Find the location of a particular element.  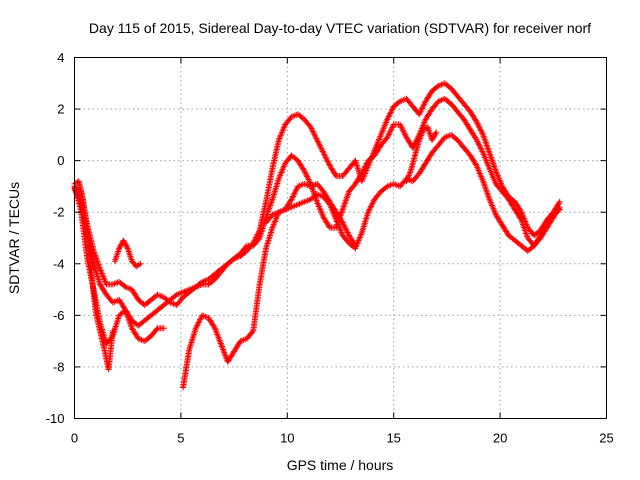

series-track-d is located at coordinates (107, 275).